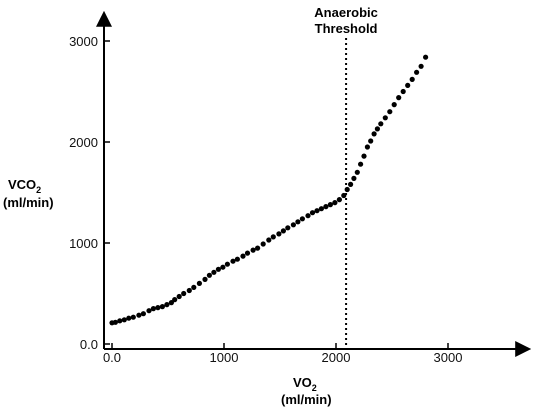  What do you see at coordinates (346, 28) in the screenshot?
I see `annotation-line-2: Threshold` at bounding box center [346, 28].